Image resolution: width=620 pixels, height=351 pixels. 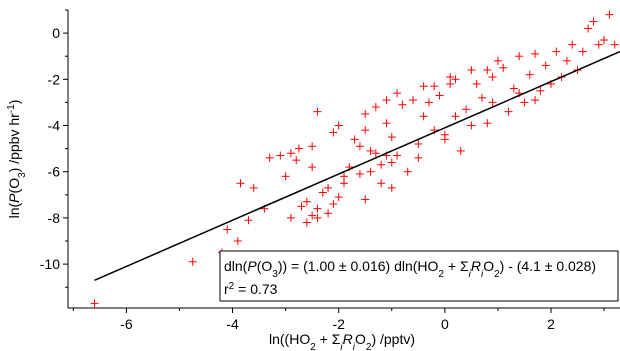 What do you see at coordinates (50, 264) in the screenshot?
I see `y-tick-label: -10` at bounding box center [50, 264].